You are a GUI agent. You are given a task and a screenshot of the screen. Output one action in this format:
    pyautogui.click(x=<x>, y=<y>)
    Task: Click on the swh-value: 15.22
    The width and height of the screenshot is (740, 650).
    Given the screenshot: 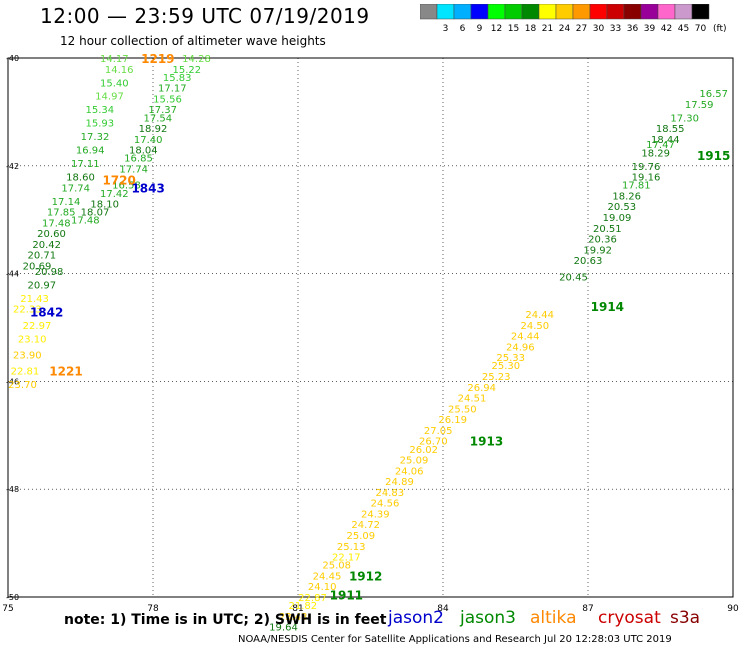 What is the action you would take?
    pyautogui.click(x=187, y=70)
    